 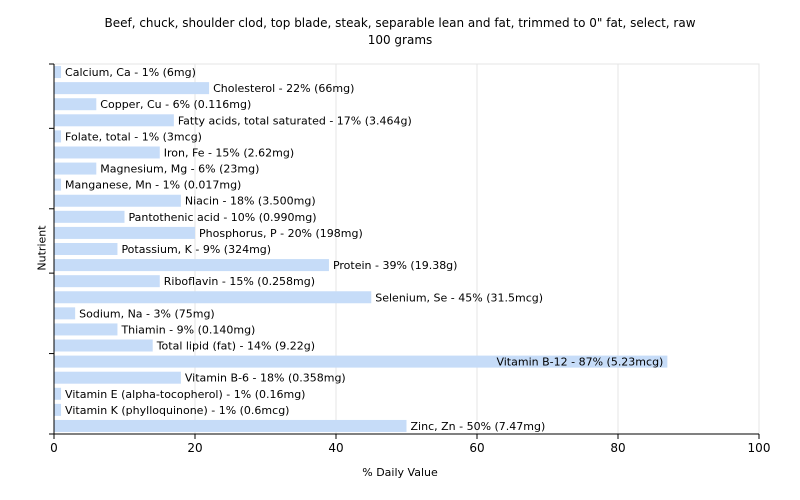 What do you see at coordinates (133, 136) in the screenshot?
I see `data-label: Folate, total - 1% (3mcg)` at bounding box center [133, 136].